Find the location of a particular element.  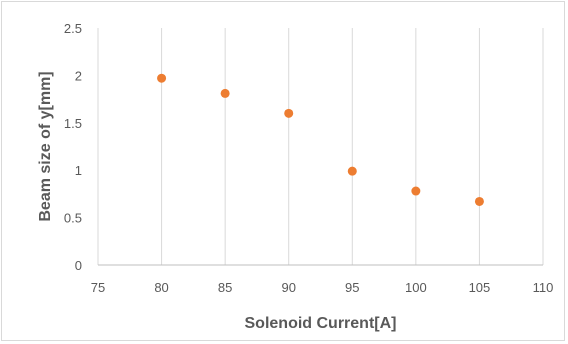

x-tick-label: 85 is located at coordinates (225, 287).